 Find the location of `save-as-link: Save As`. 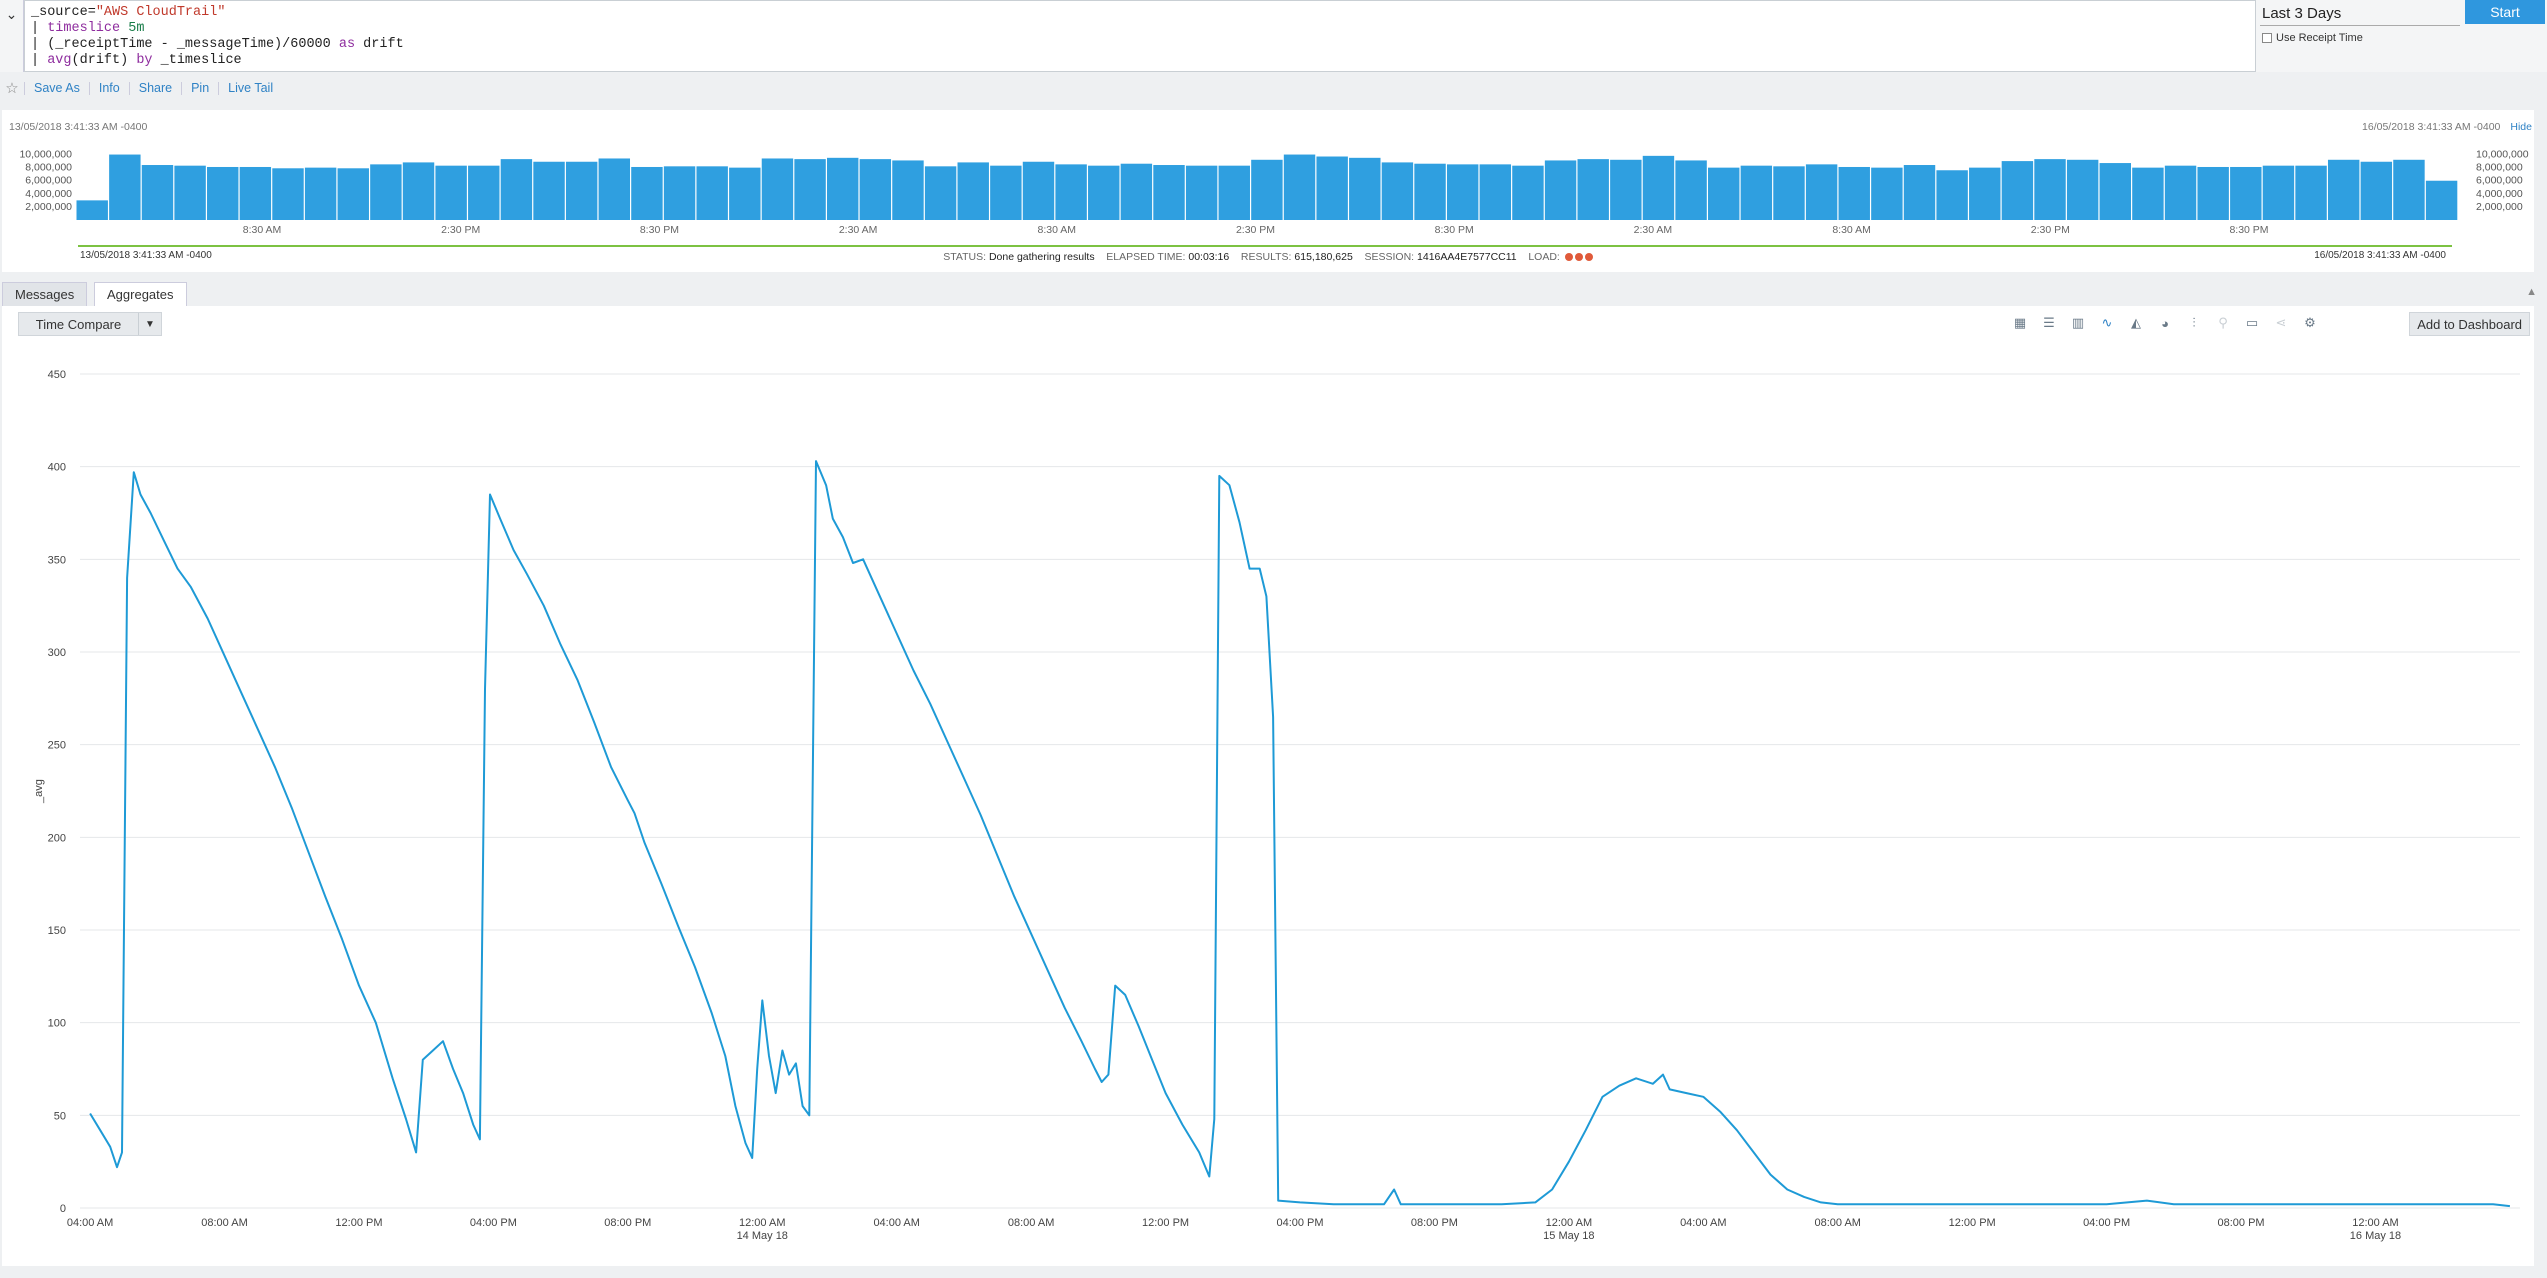

save-as-link: Save As is located at coordinates (56, 88).